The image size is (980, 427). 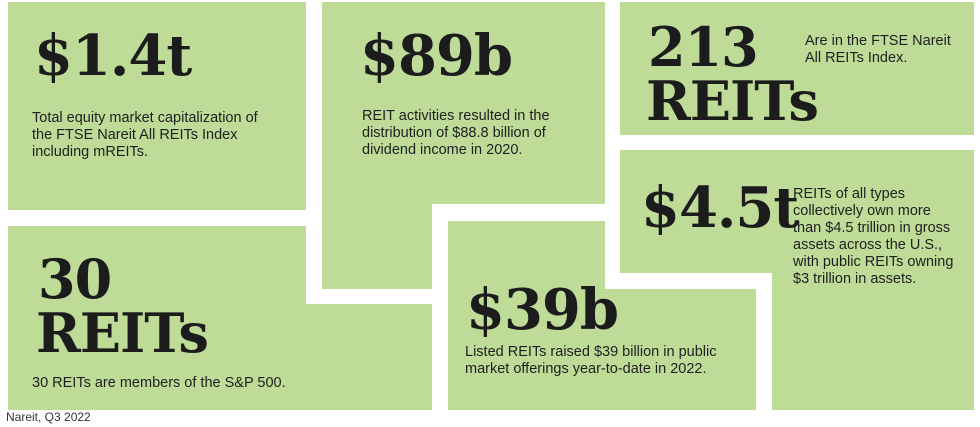 What do you see at coordinates (157, 106) in the screenshot?
I see `stat-tile-market-cap` at bounding box center [157, 106].